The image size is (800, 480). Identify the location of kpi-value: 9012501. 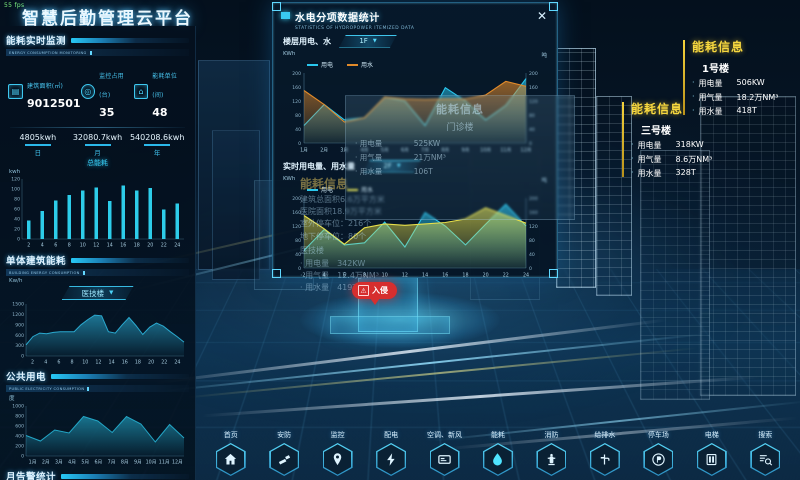
(54, 103).